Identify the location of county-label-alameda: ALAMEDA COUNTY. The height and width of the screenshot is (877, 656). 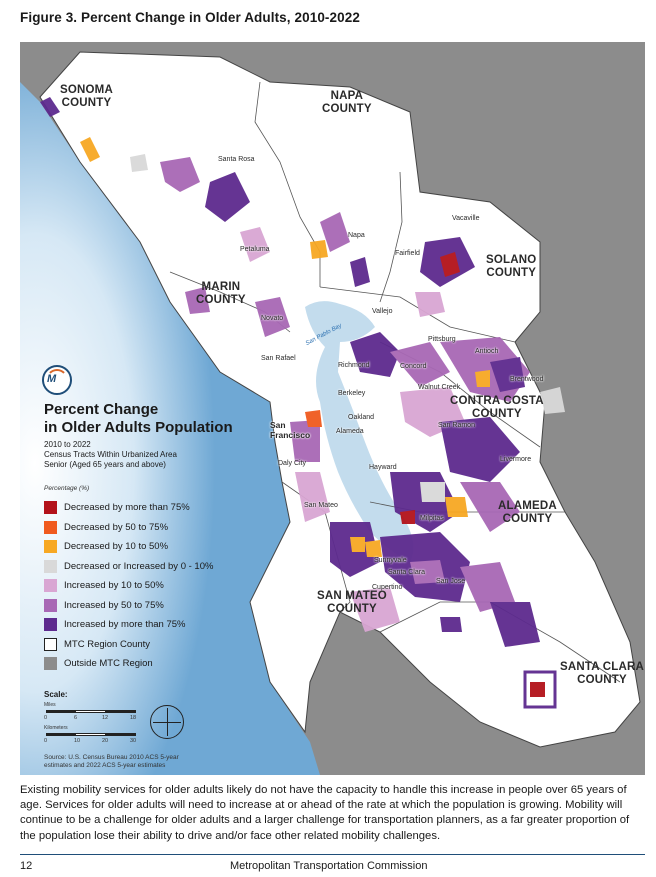
(527, 512).